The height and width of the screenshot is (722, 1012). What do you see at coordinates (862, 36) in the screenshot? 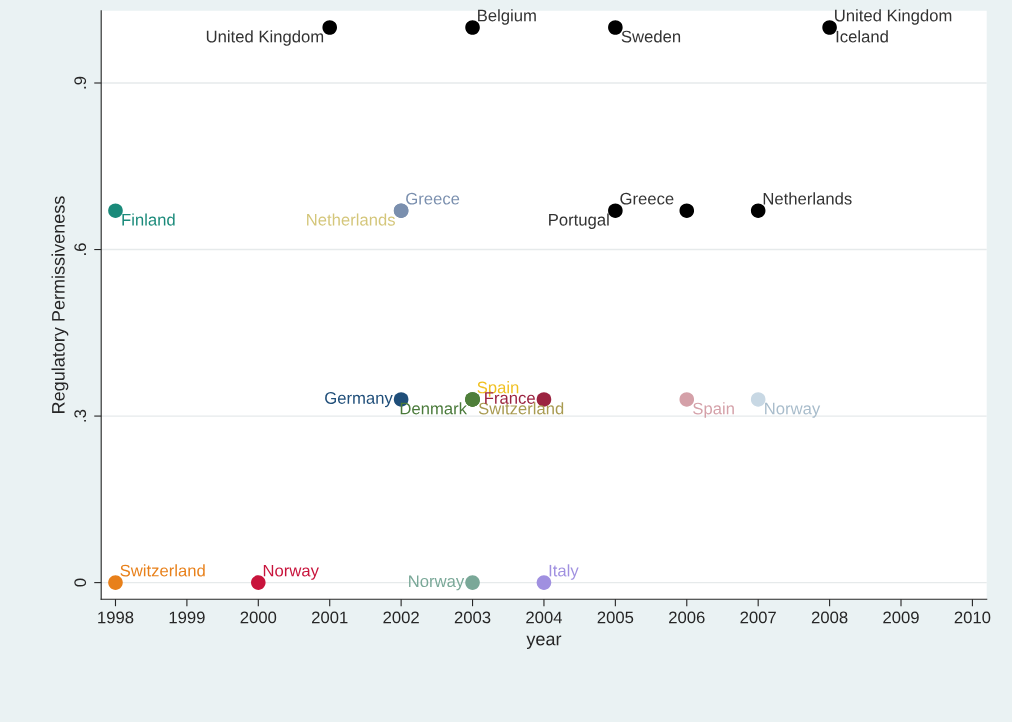
I see `annotation: Iceland` at bounding box center [862, 36].